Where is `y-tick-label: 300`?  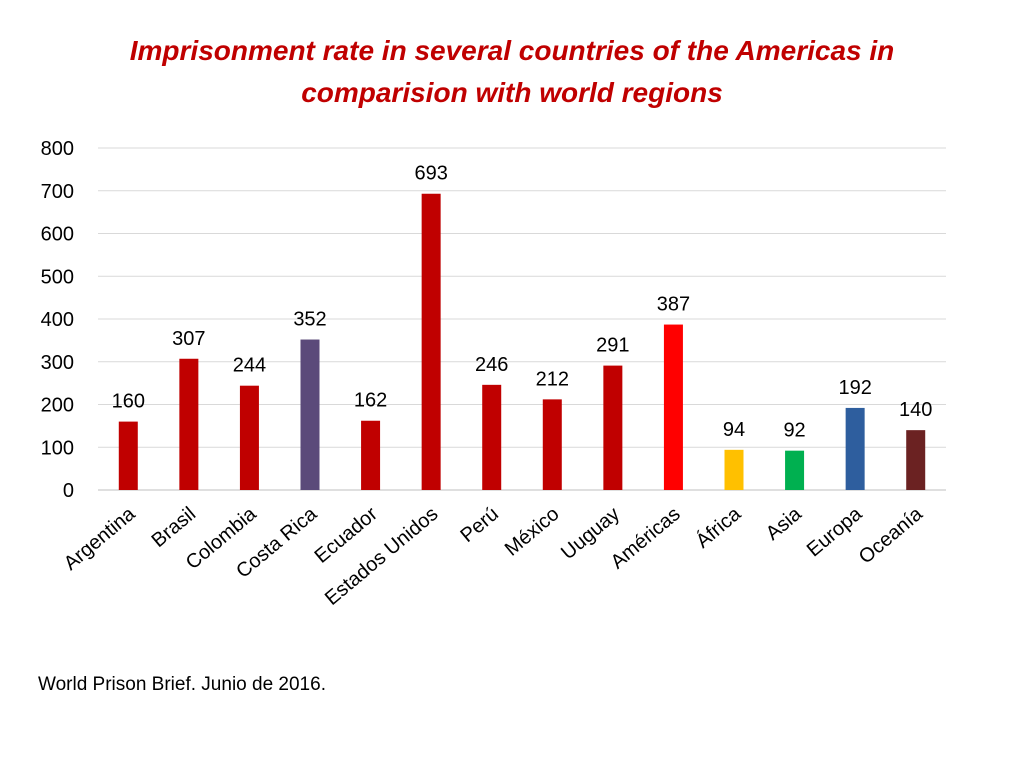
y-tick-label: 300 is located at coordinates (57, 363).